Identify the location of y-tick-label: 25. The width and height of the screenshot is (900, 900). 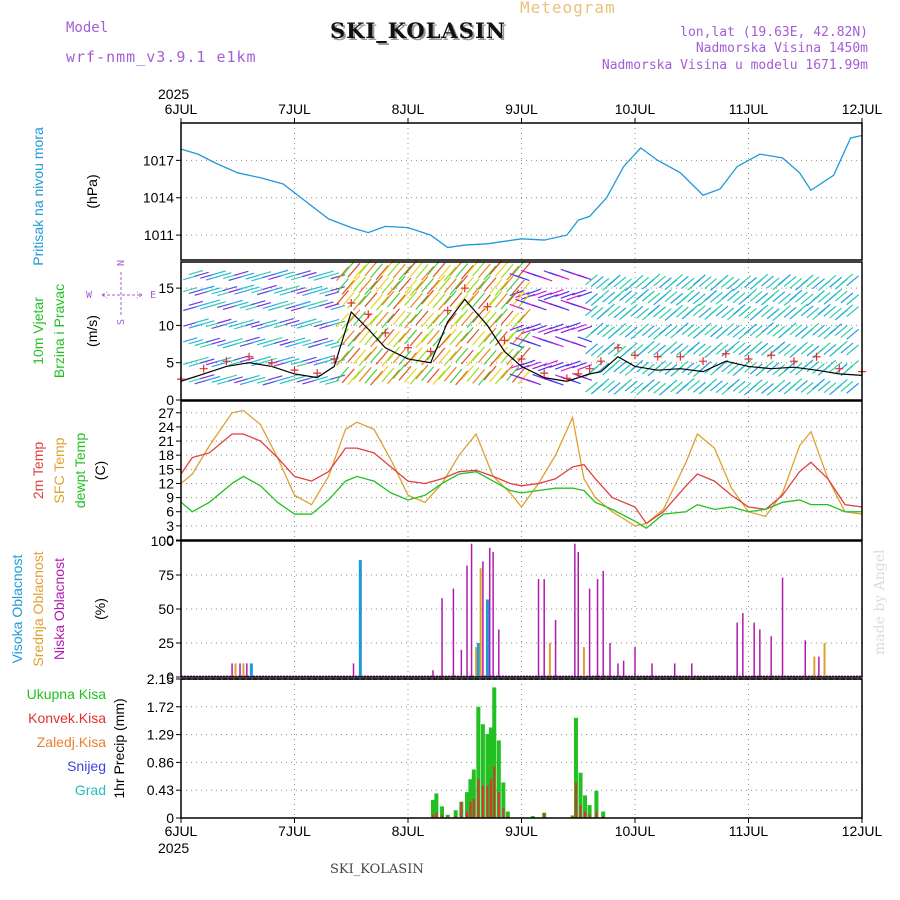
(166, 643).